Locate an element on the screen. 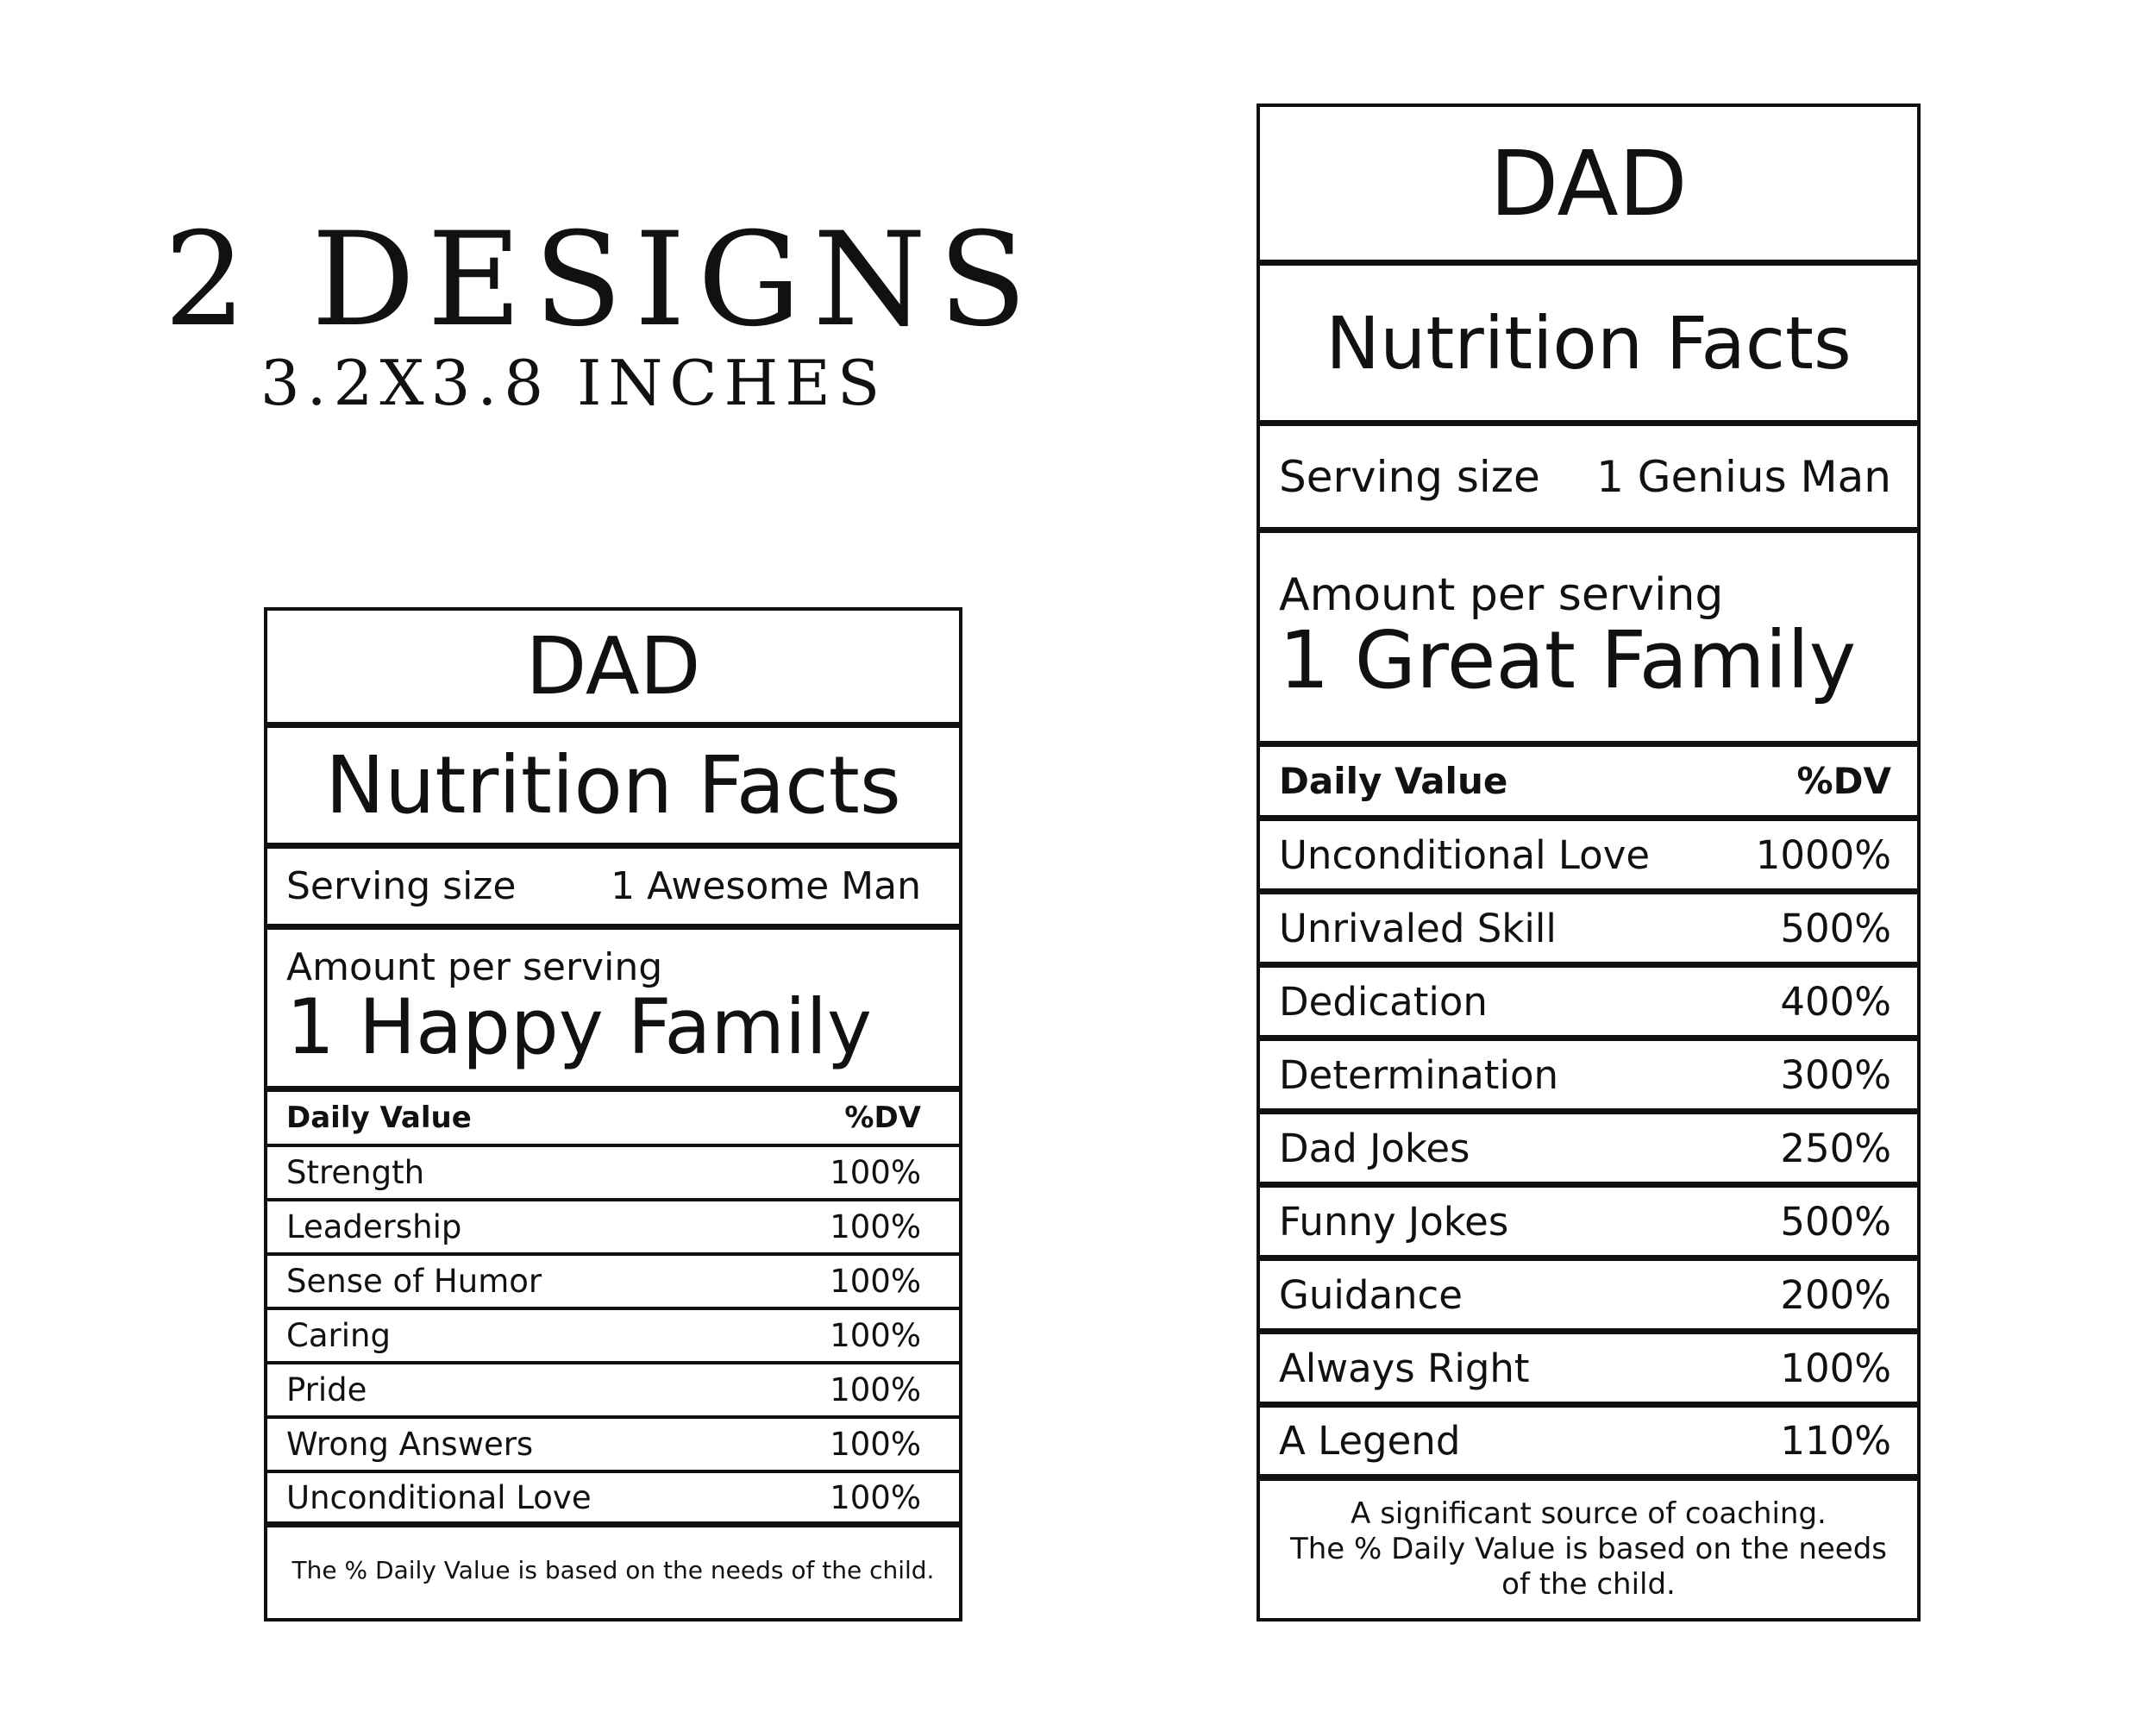  list-item: Unconditional Love 100% is located at coordinates (613, 1500).